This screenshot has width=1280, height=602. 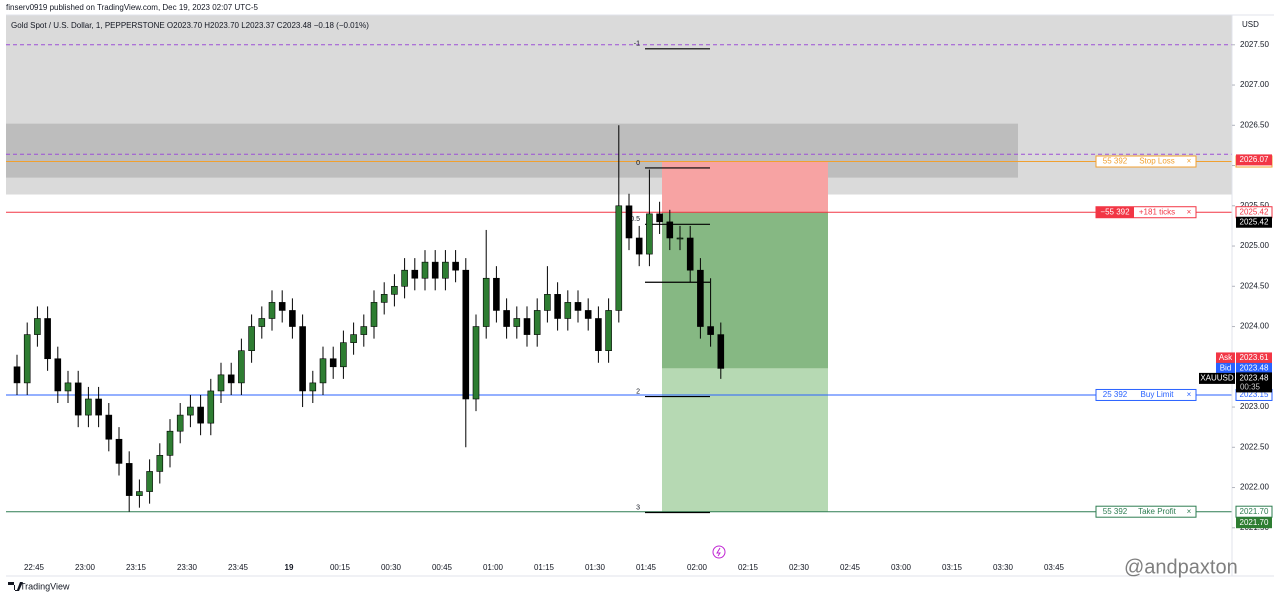 What do you see at coordinates (15, 586) in the screenshot?
I see `tv-logo` at bounding box center [15, 586].